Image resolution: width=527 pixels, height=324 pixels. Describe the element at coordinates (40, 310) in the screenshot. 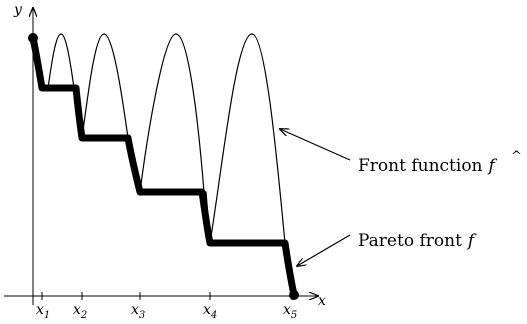

I see `tick-label-x1-main: x` at that location.